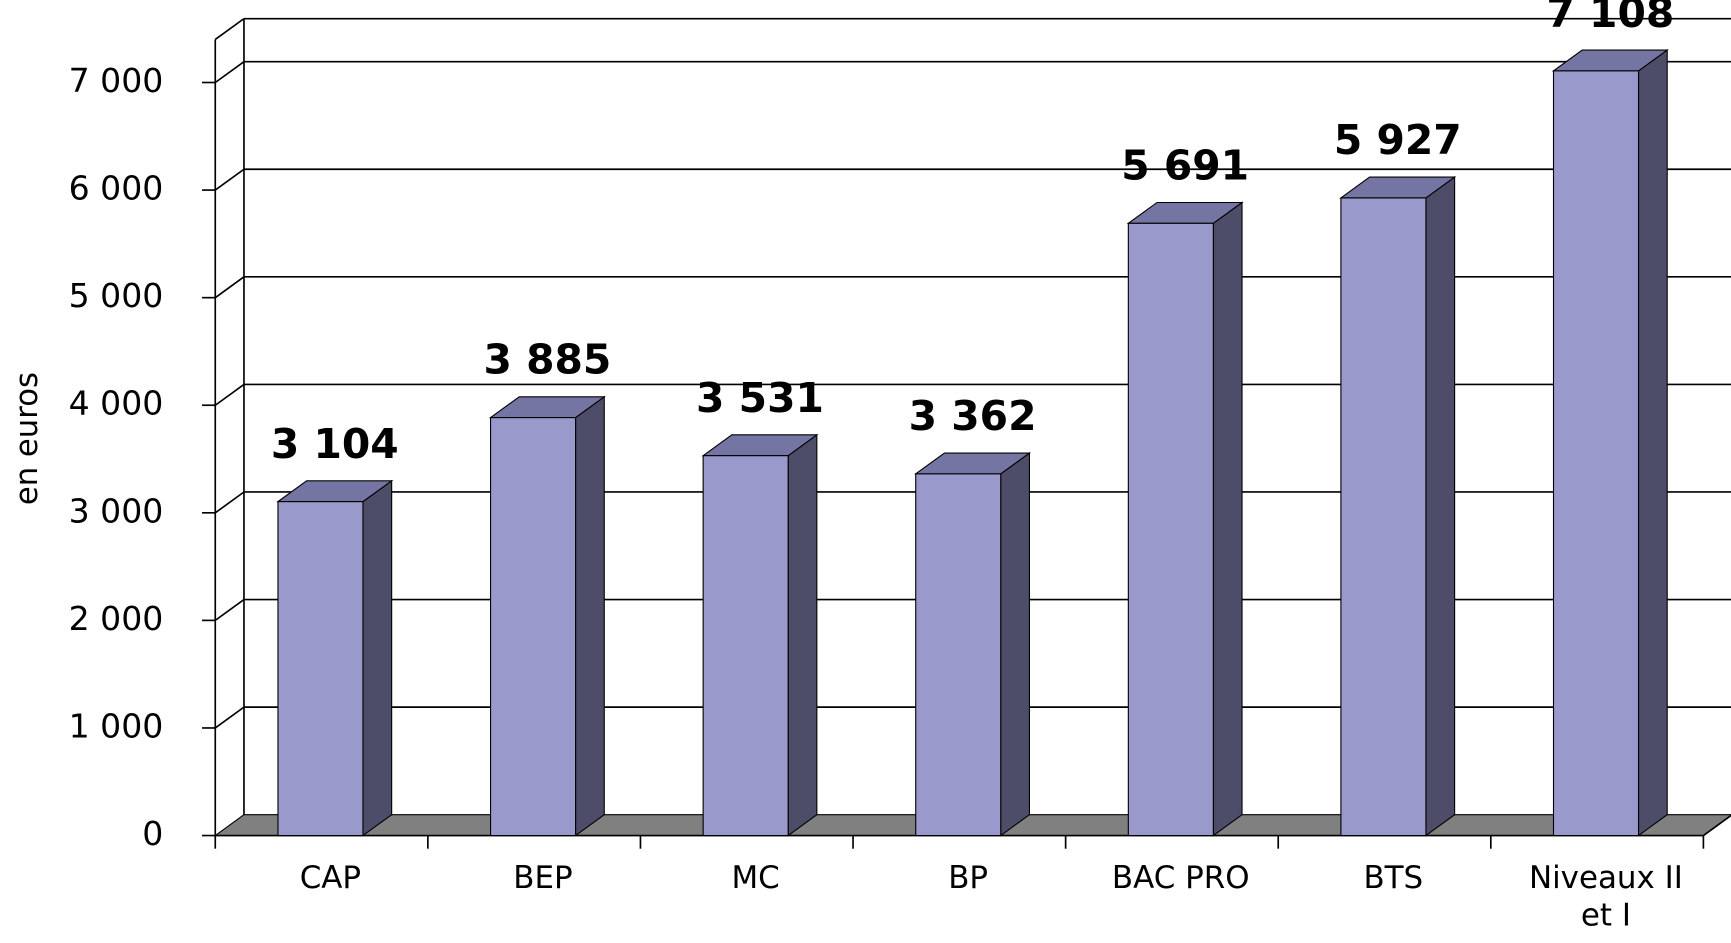 Image resolution: width=1731 pixels, height=943 pixels. I want to click on data-label: 3 531, so click(760, 398).